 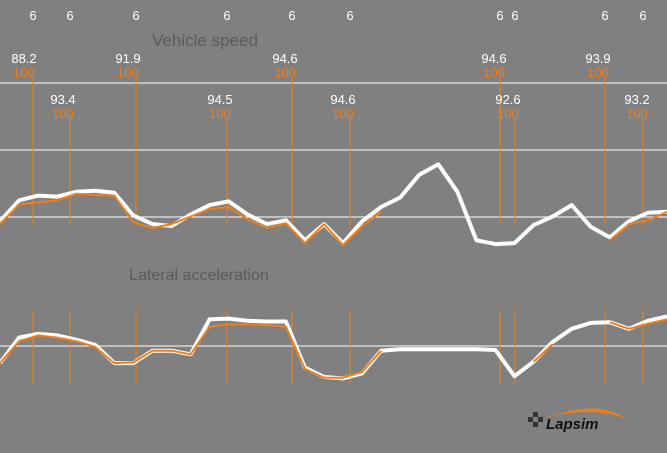 What do you see at coordinates (636, 99) in the screenshot?
I see `speed-value-label: 93.2` at bounding box center [636, 99].